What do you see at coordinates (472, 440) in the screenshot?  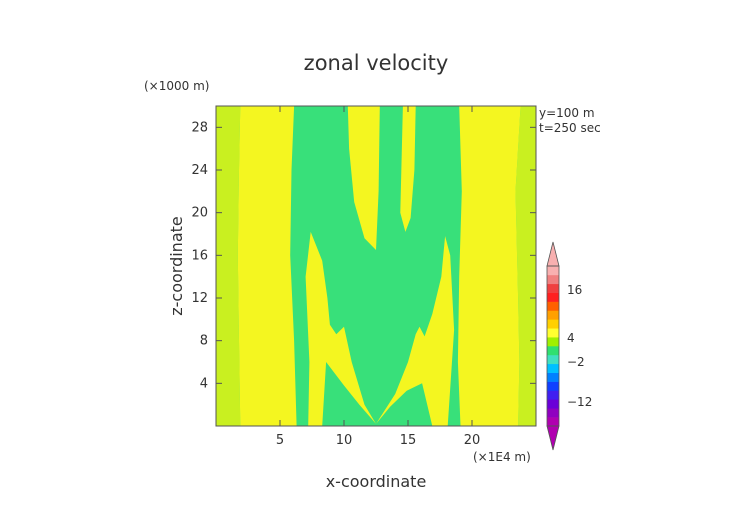 I see `x-tick-label: 20` at bounding box center [472, 440].